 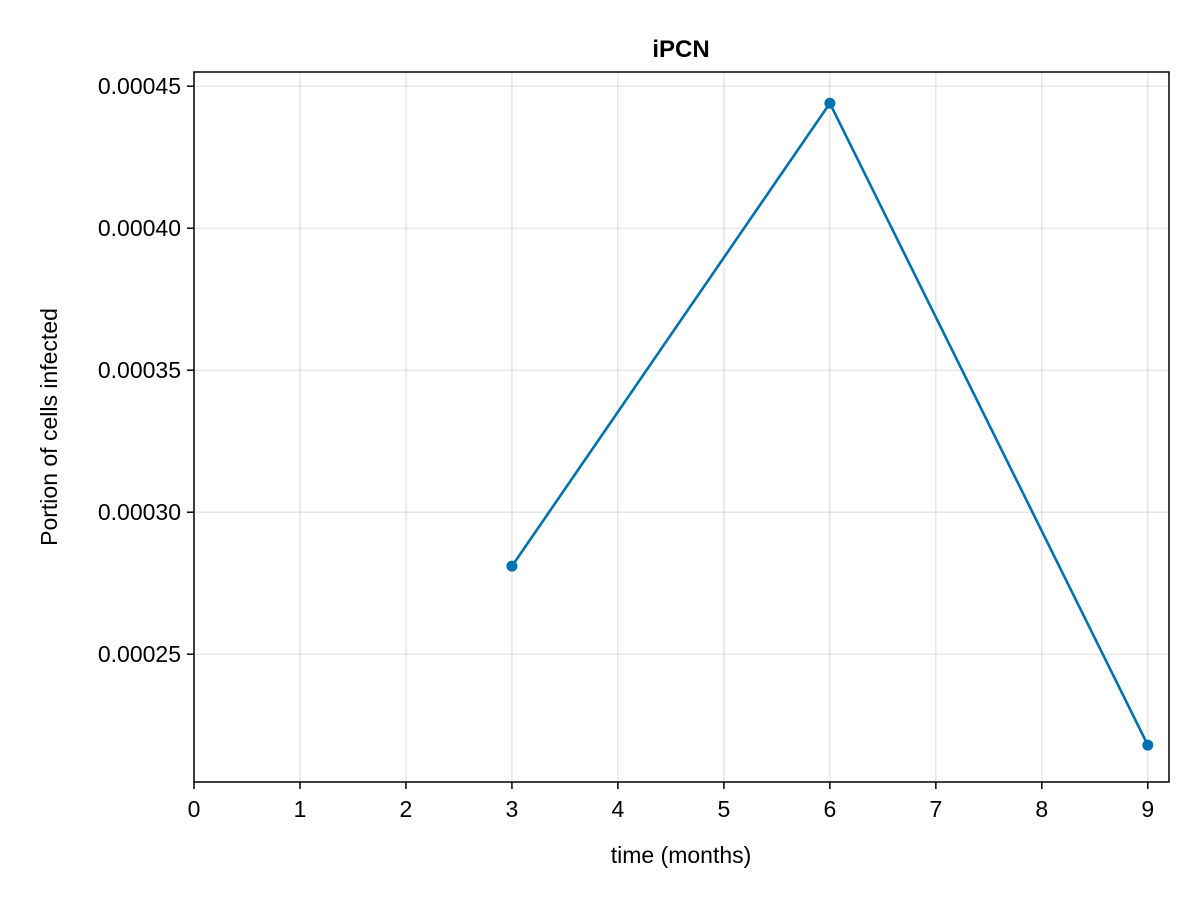 I want to click on x-tick-label: 6, so click(x=829, y=809).